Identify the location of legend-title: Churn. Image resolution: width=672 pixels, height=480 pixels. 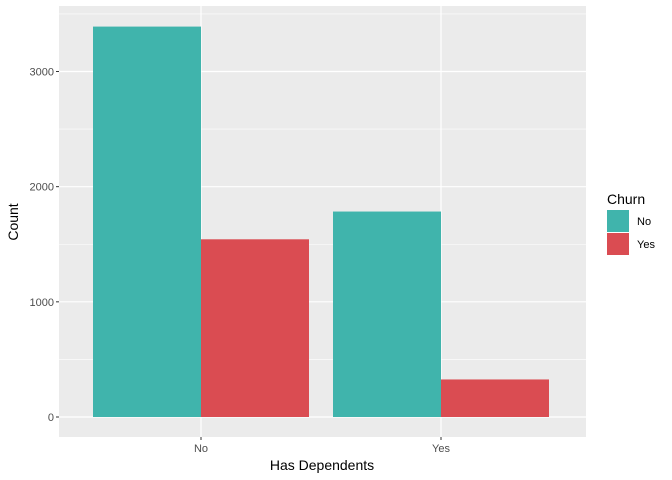
(626, 199).